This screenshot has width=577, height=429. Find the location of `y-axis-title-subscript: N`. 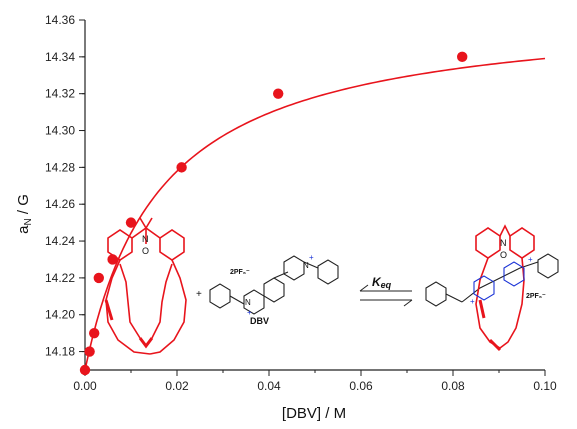

y-axis-title-subscript: N is located at coordinates (28, 221).